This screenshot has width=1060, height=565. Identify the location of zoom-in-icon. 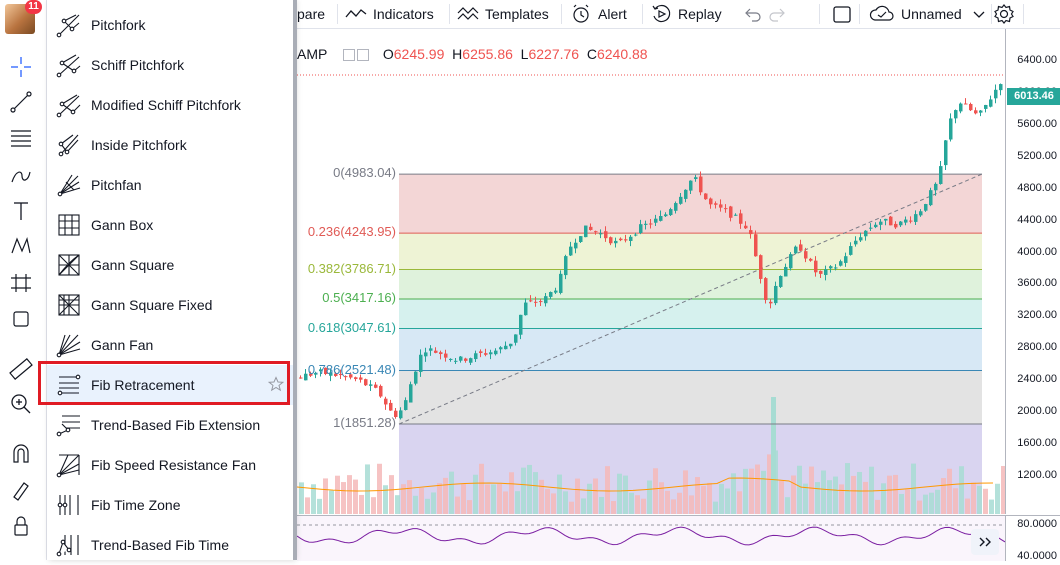
(21, 404).